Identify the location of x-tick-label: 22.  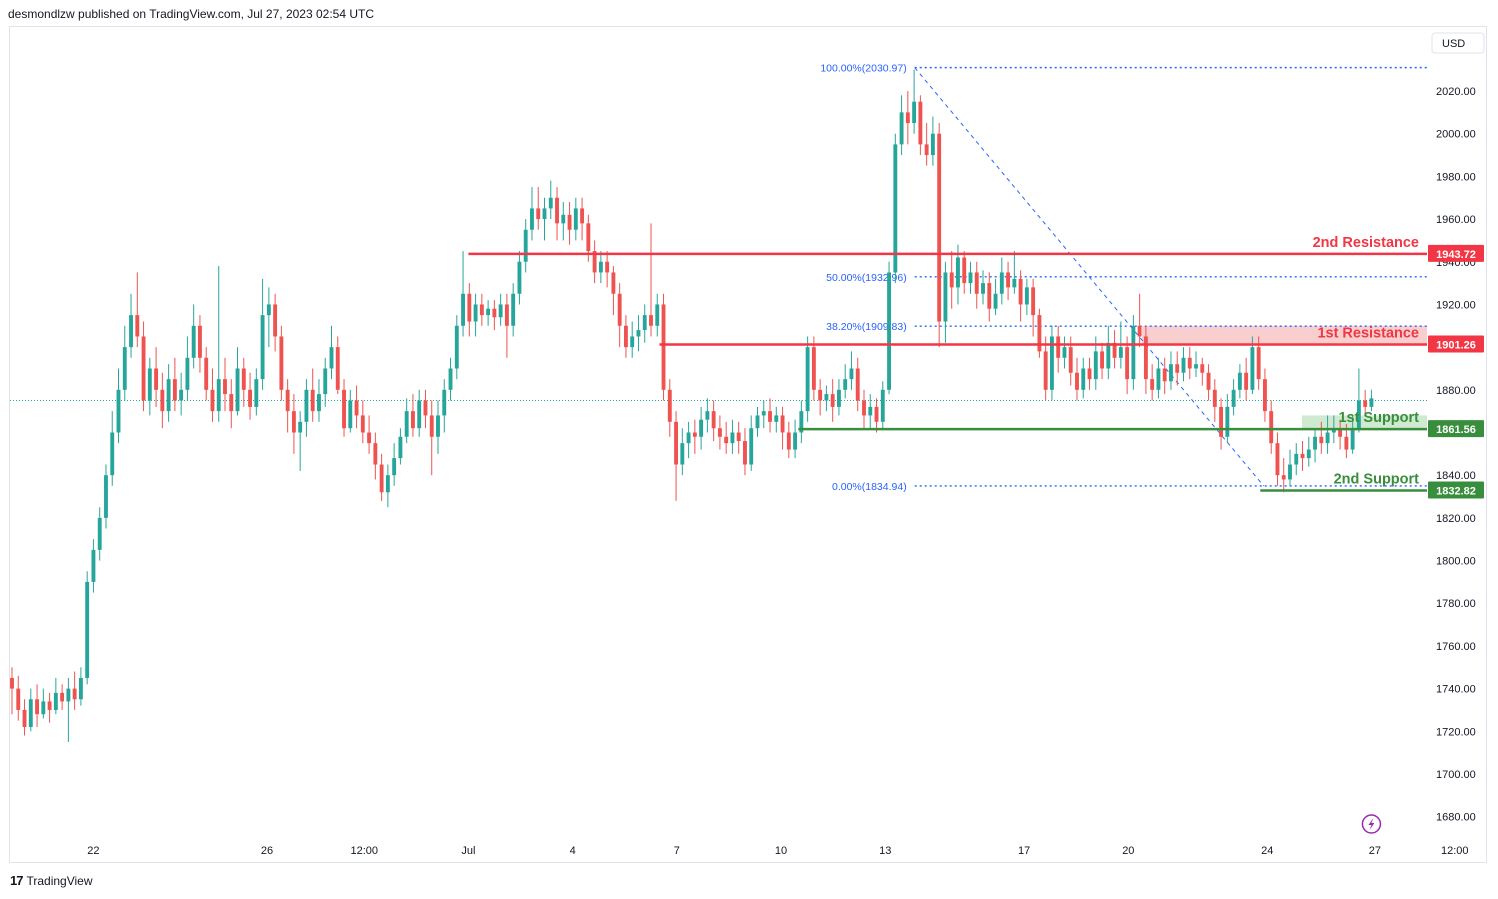
(93, 851).